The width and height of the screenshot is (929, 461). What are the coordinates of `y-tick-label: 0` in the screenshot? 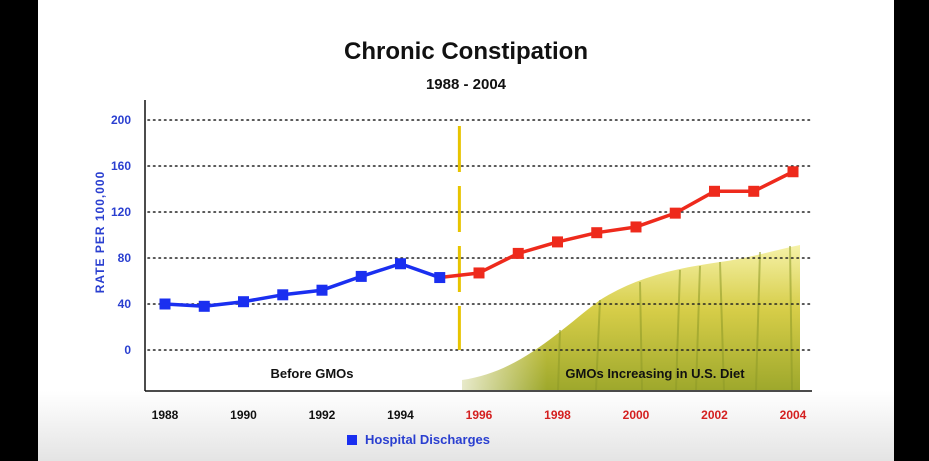 It's located at (127, 350).